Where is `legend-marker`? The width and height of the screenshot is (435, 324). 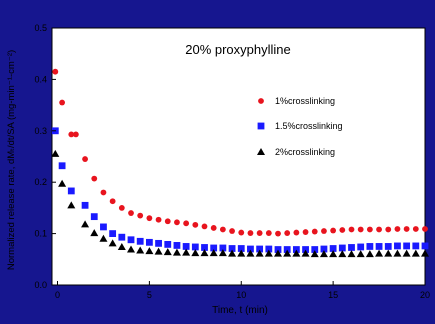 legend-marker is located at coordinates (261, 126).